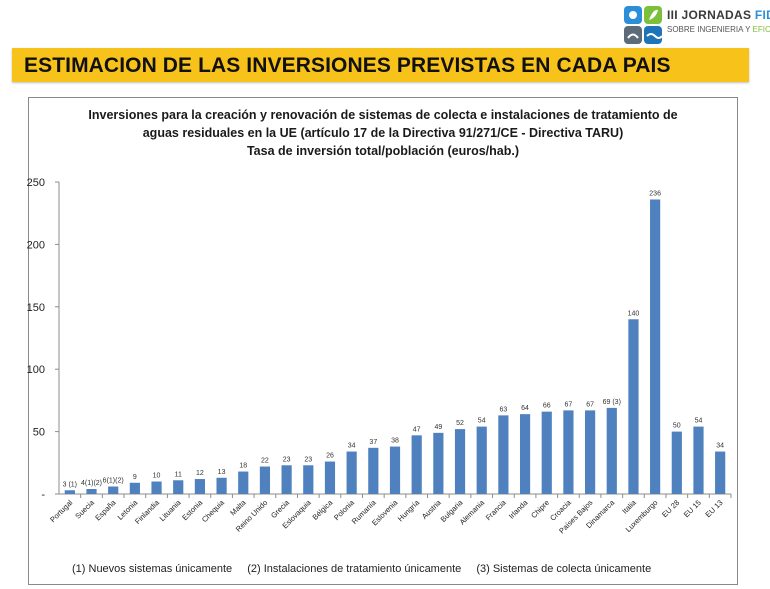 The image size is (770, 589). Describe the element at coordinates (36, 183) in the screenshot. I see `y-tick-label: 250` at that location.